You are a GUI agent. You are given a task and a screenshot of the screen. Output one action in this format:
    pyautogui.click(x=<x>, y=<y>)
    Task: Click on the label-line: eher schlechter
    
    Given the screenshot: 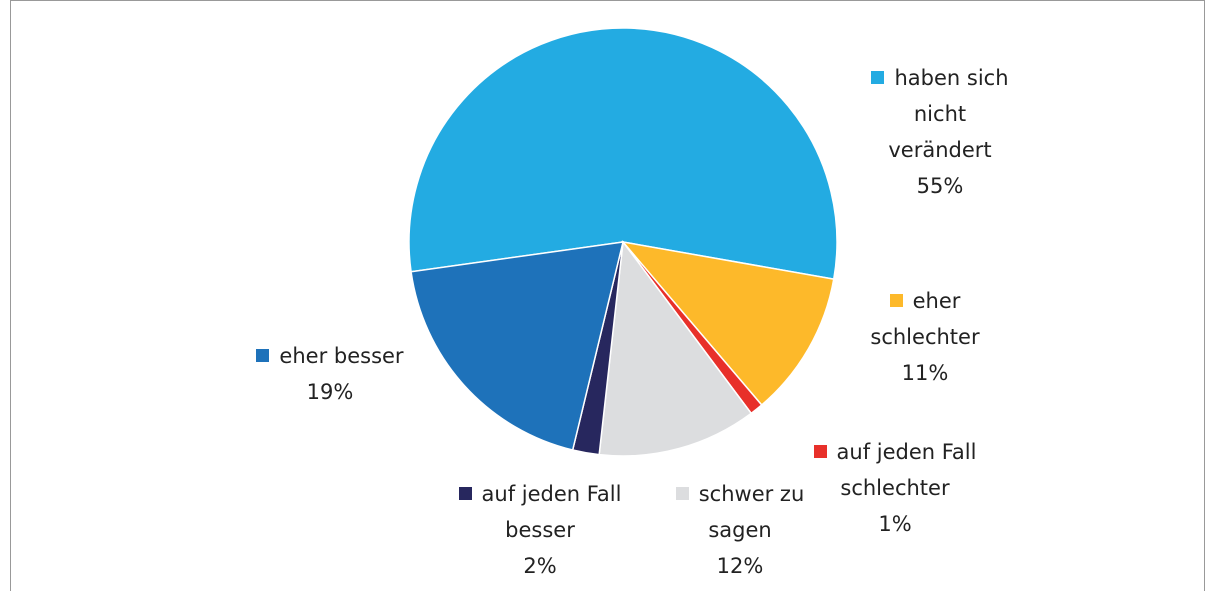 What is the action you would take?
    pyautogui.click(x=925, y=319)
    